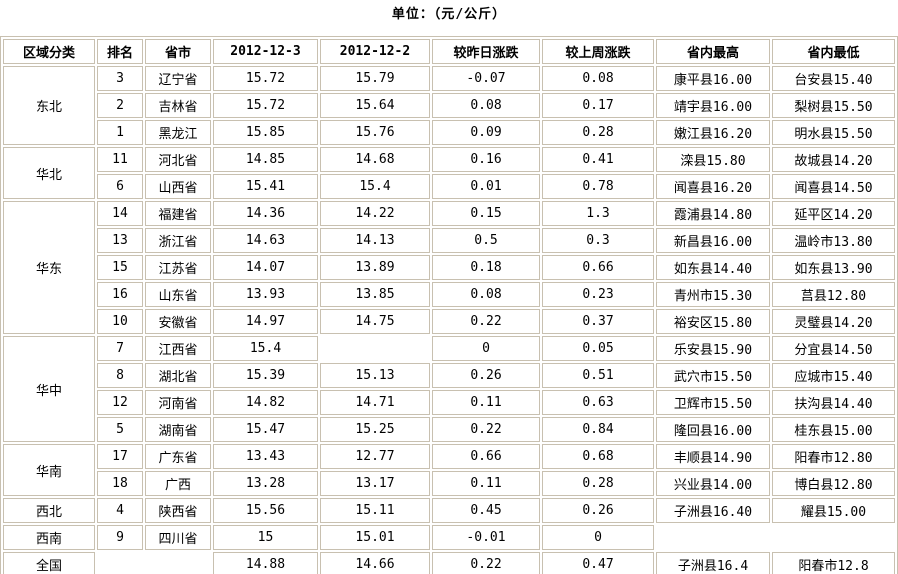  Describe the element at coordinates (265, 563) in the screenshot. I see `price-cell-current: 14.88` at that location.